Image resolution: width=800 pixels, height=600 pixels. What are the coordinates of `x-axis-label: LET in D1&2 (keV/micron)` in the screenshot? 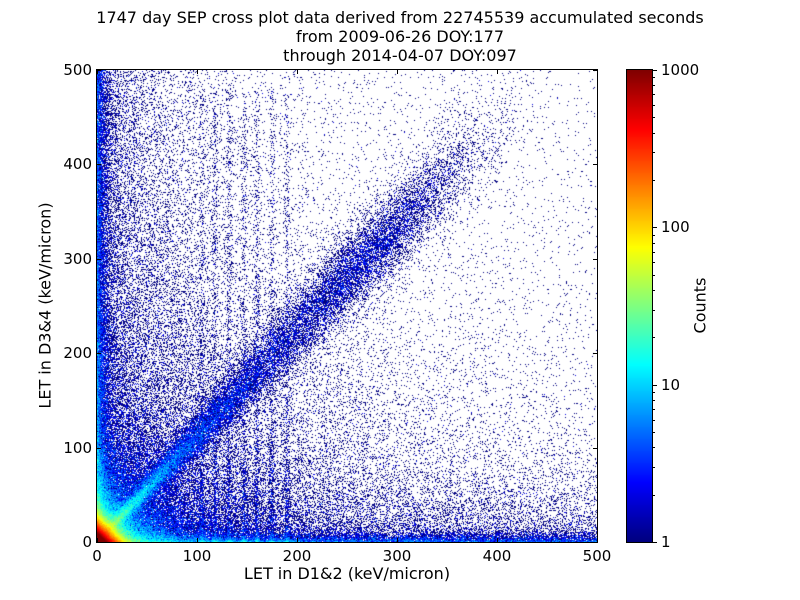 It's located at (347, 573).